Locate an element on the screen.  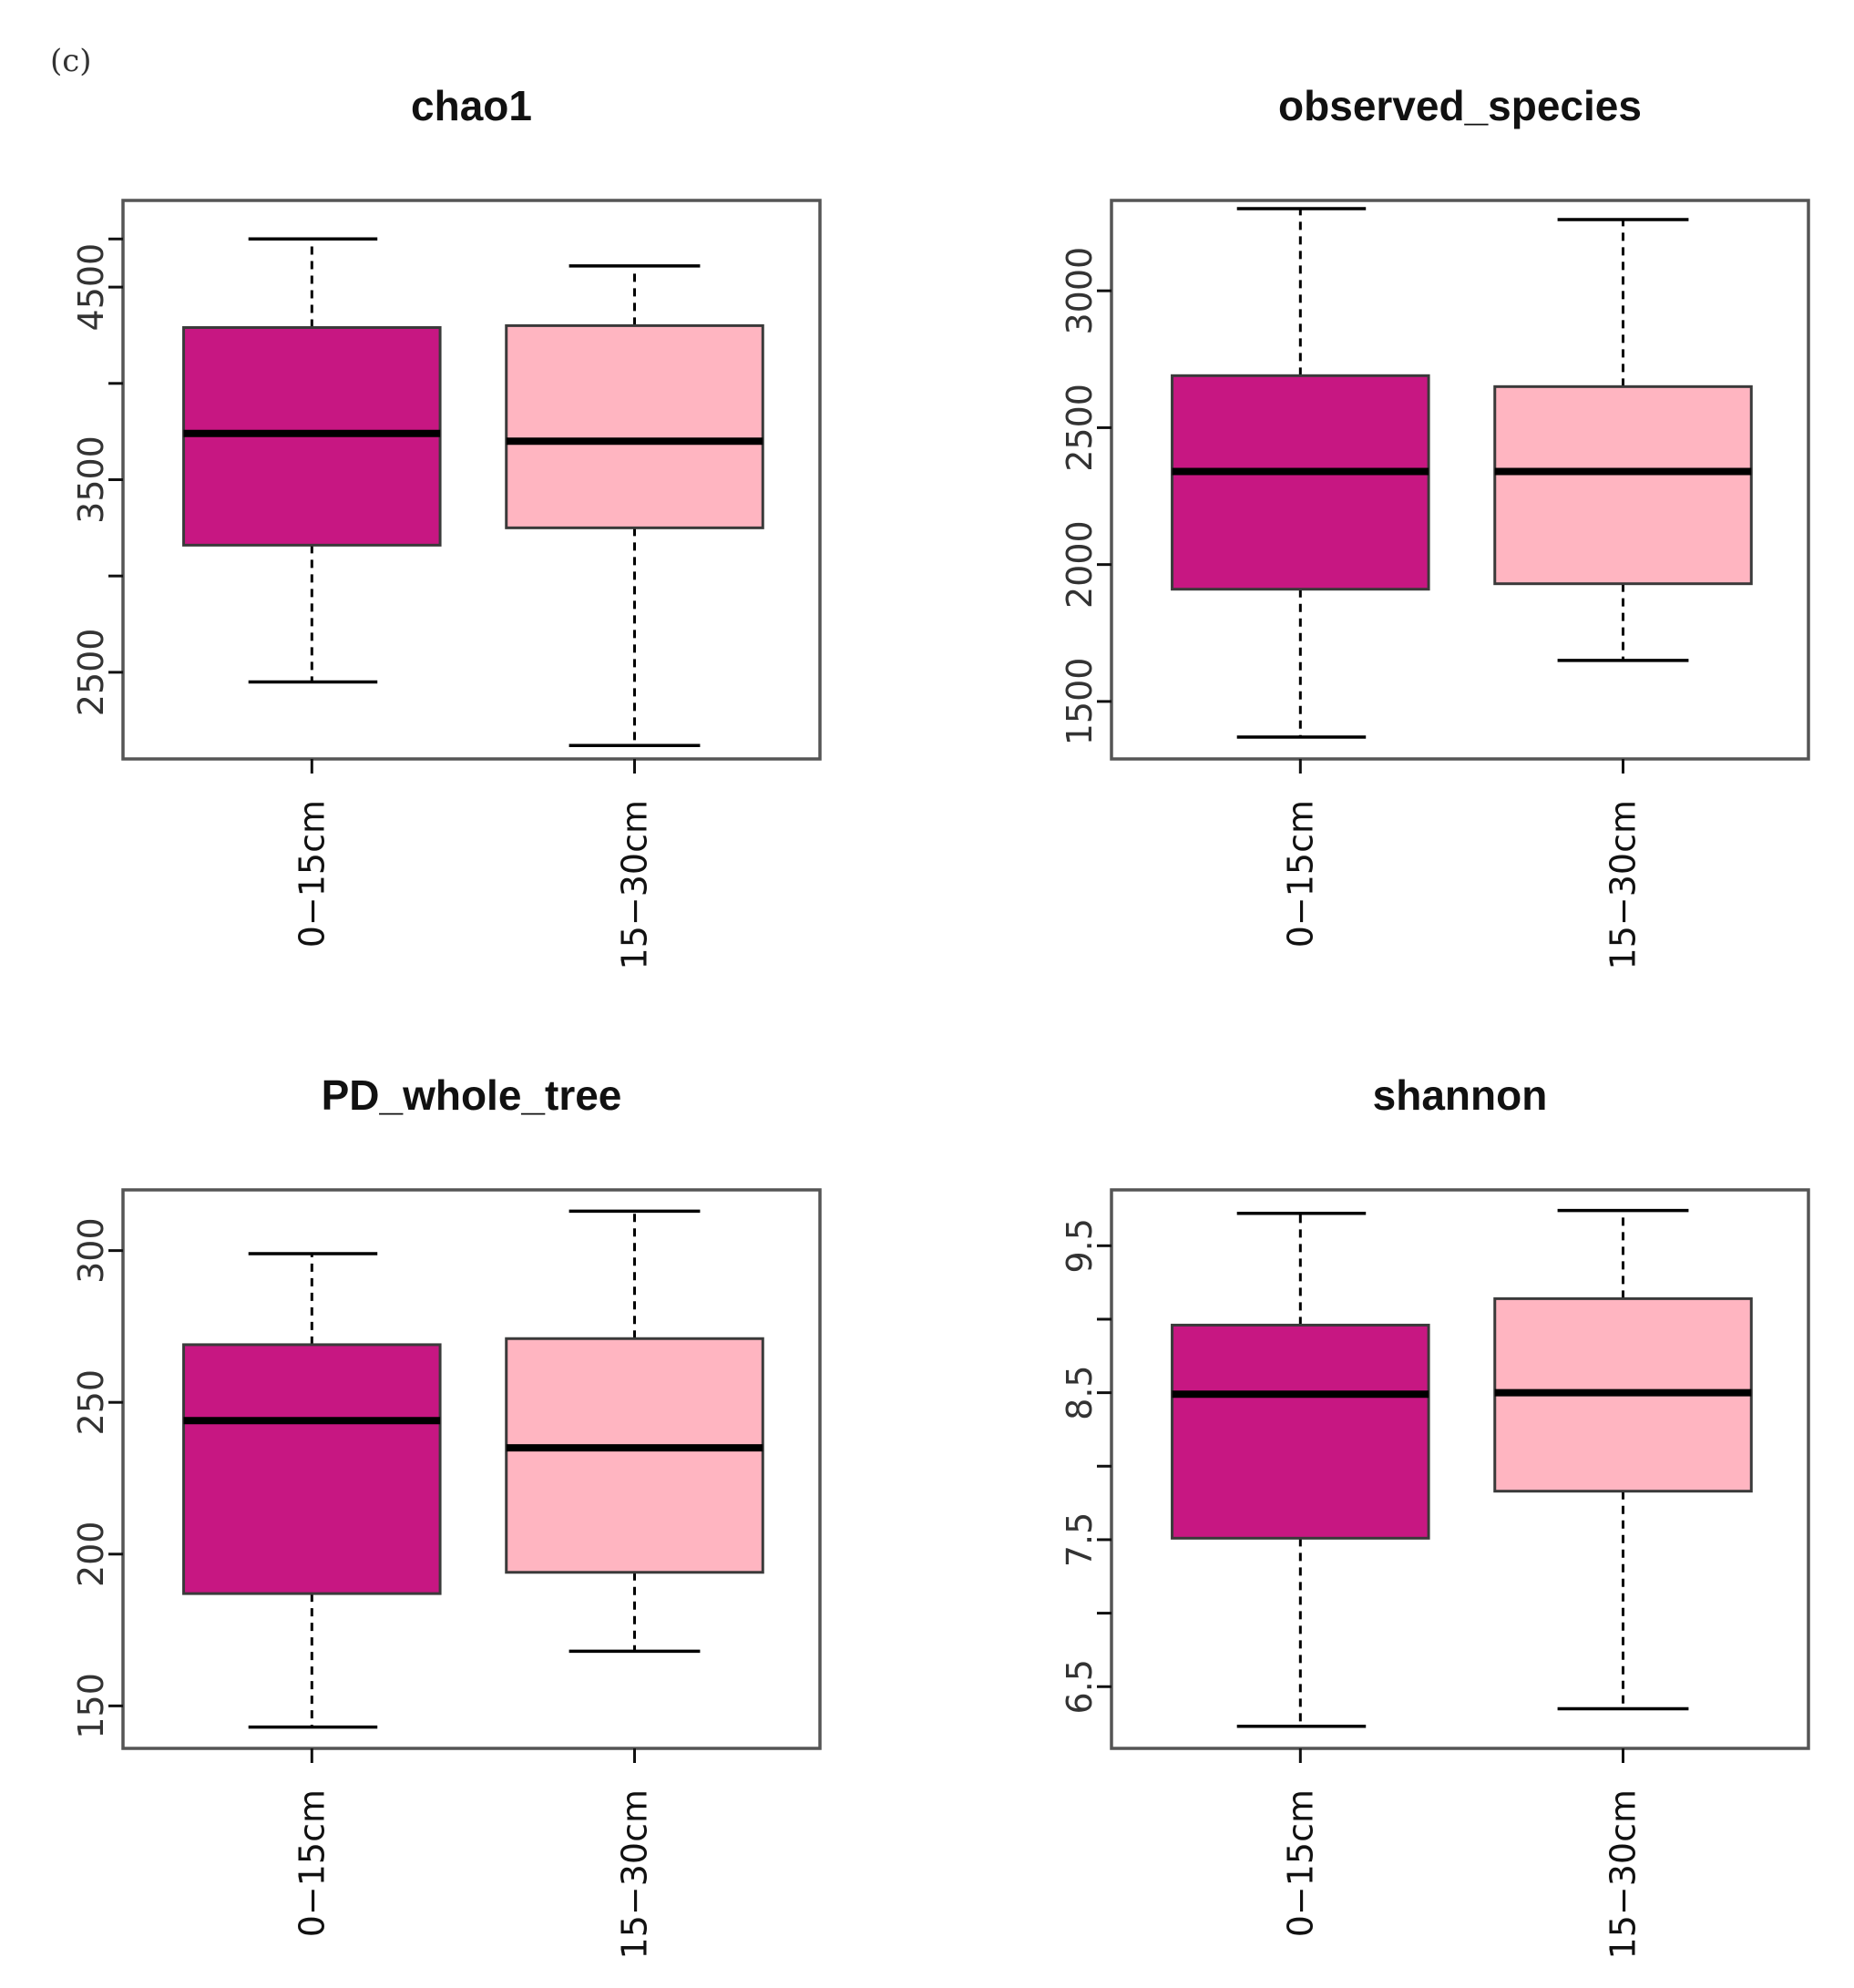
panel-label: (c) is located at coordinates (71, 61).